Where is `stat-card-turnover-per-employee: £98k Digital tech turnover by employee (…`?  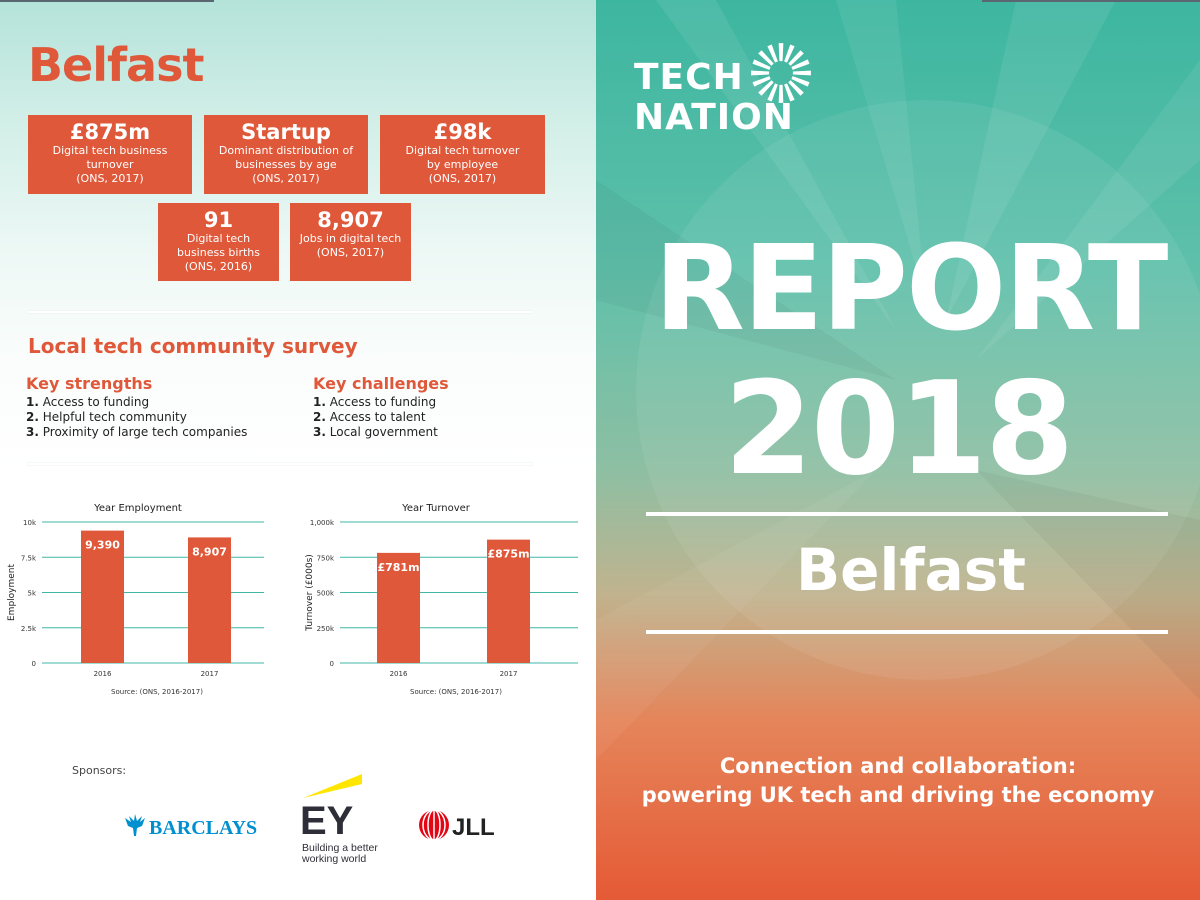 stat-card-turnover-per-employee: £98k Digital tech turnover by employee (… is located at coordinates (462, 154).